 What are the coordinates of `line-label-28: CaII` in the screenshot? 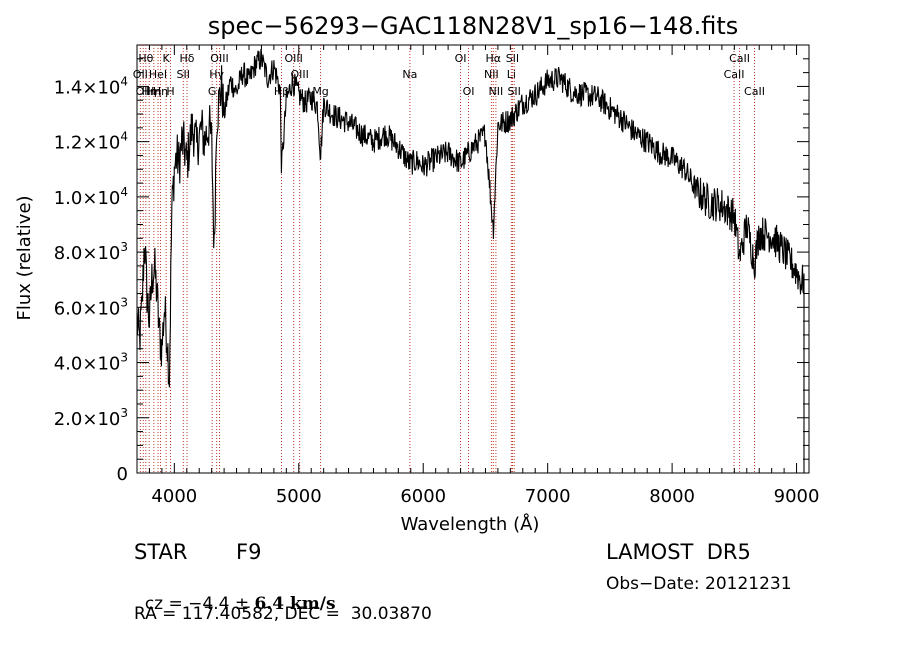 It's located at (739, 58).